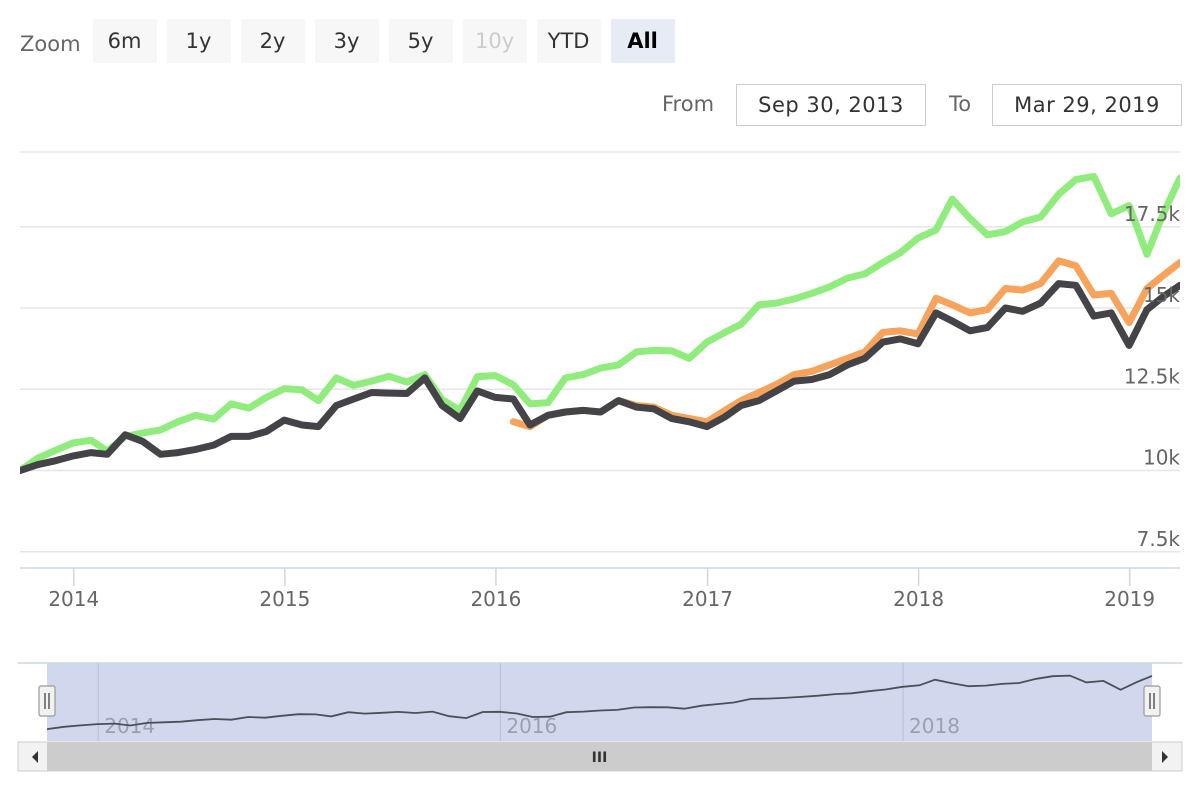 The image size is (1200, 800). Describe the element at coordinates (1129, 599) in the screenshot. I see `x-tick-label: 2019` at that location.